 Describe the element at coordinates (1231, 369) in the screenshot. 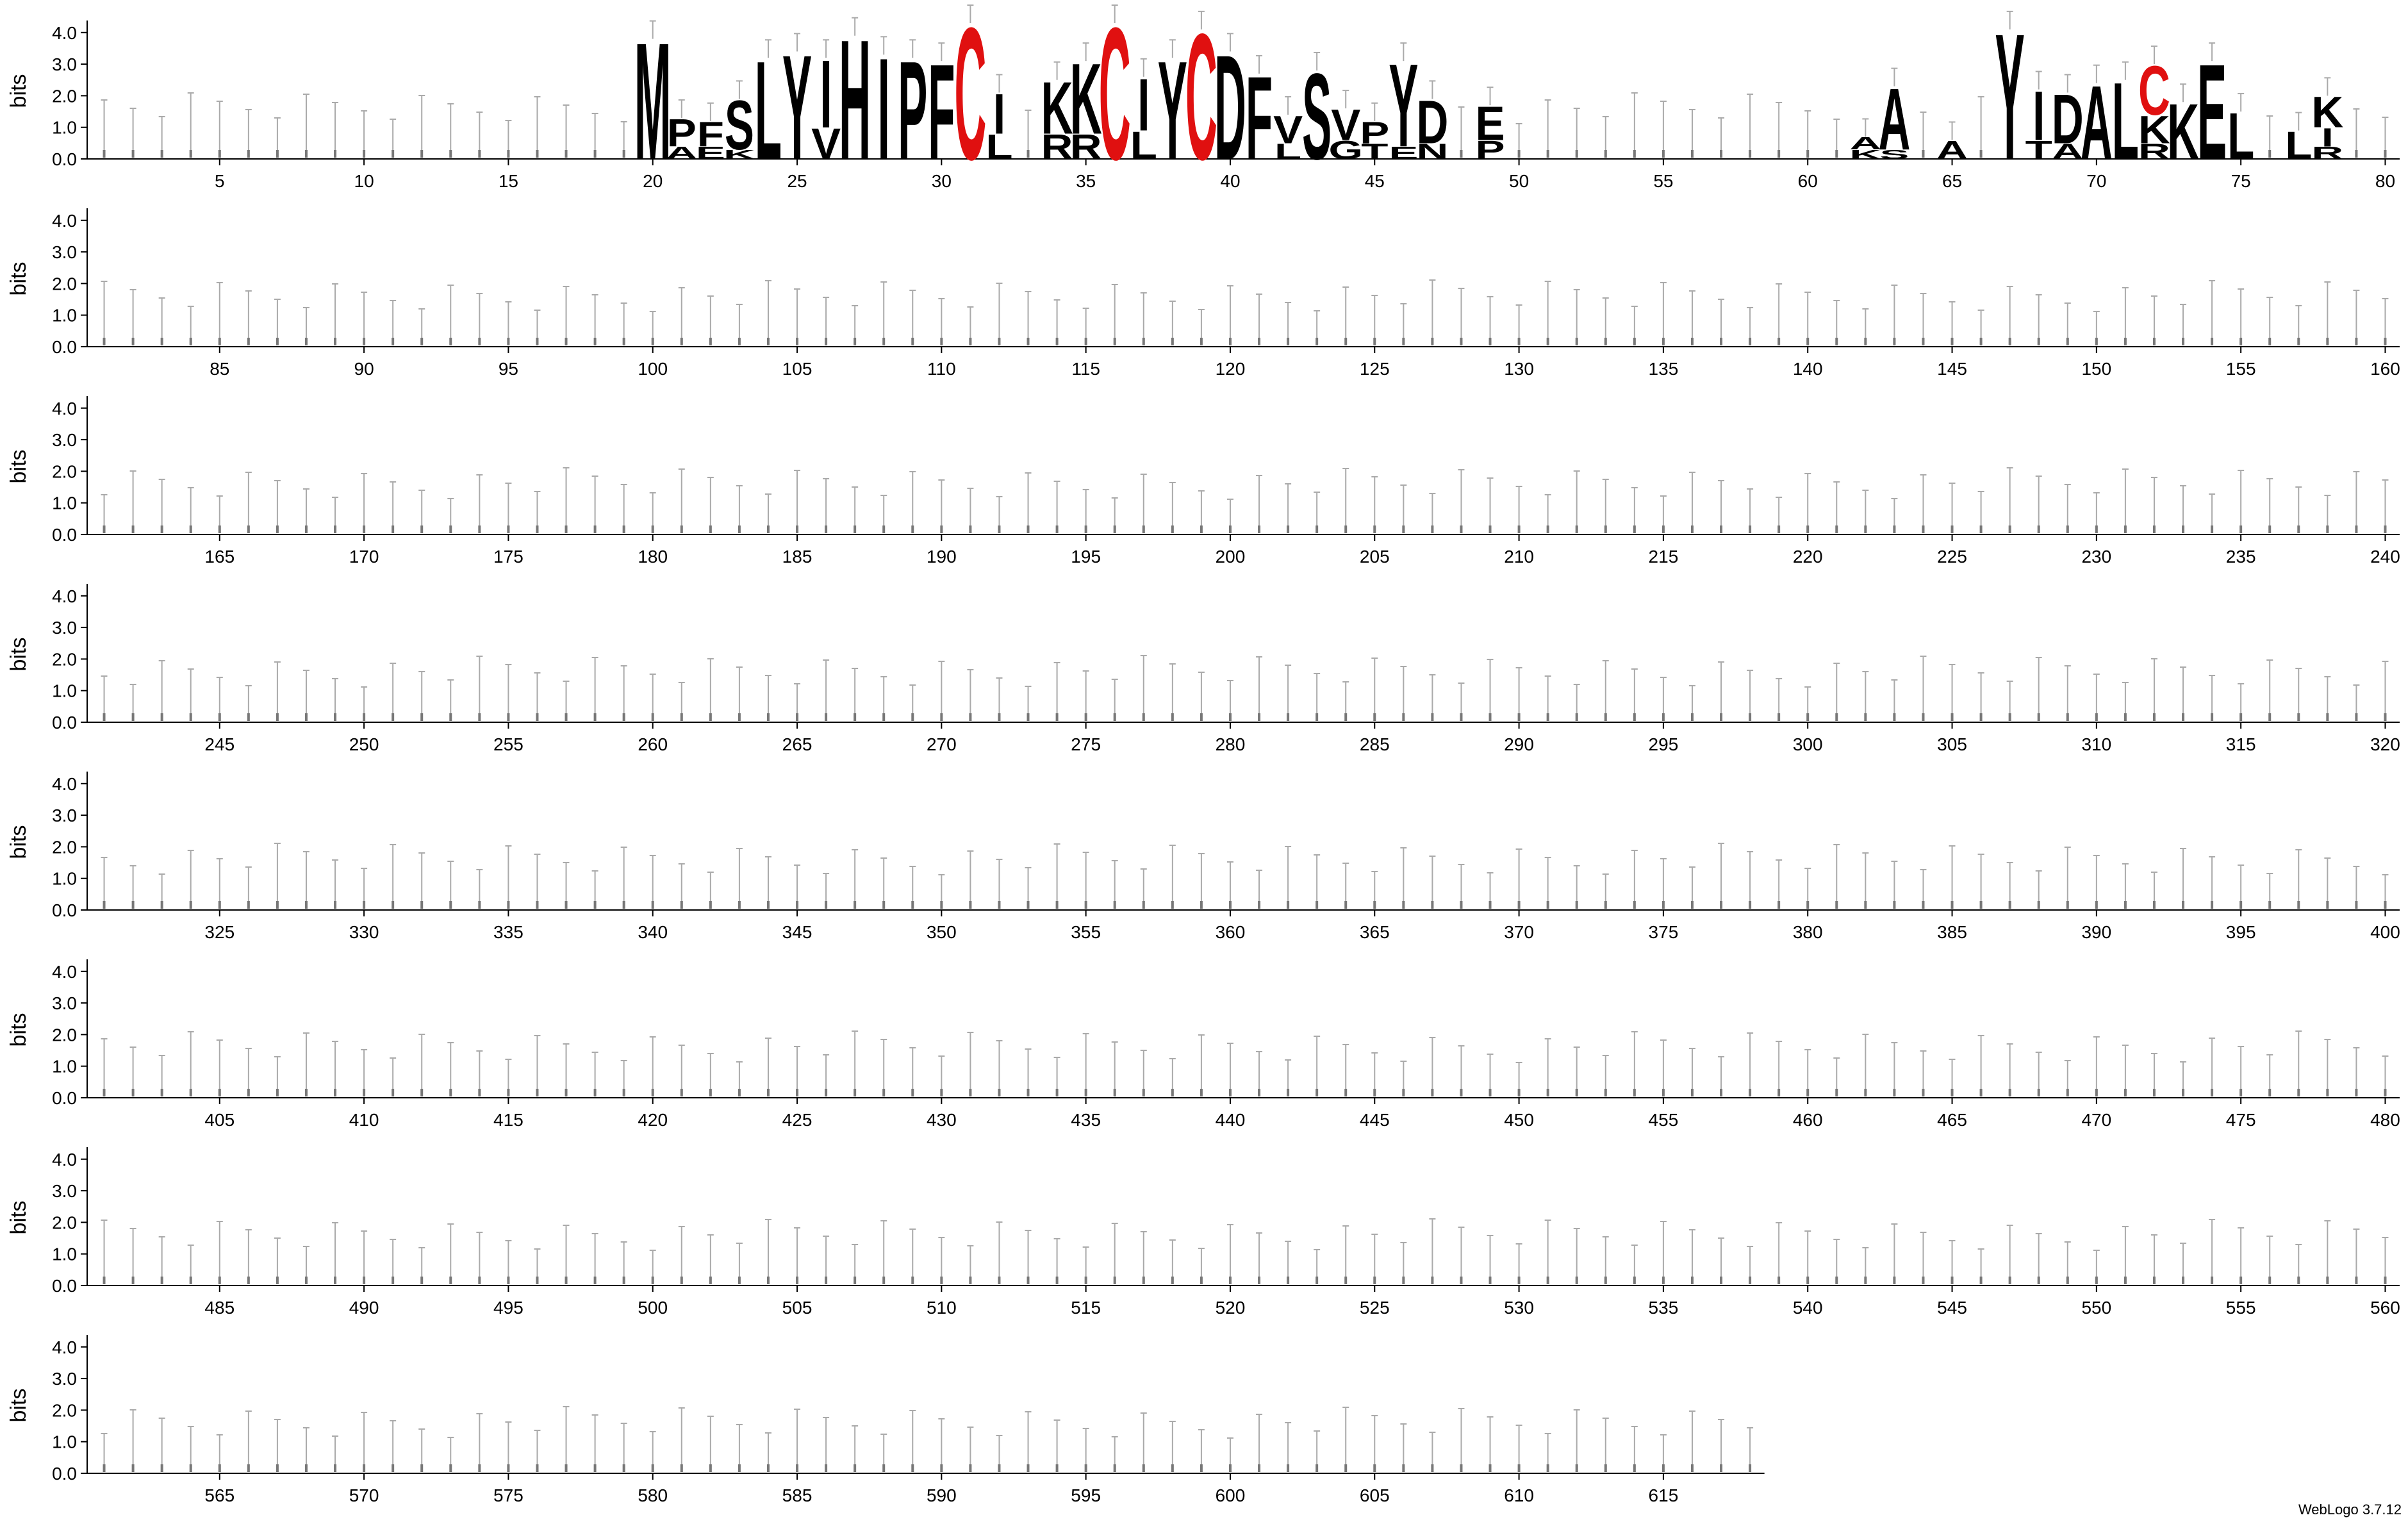

I see `x-tick-label: 120` at that location.